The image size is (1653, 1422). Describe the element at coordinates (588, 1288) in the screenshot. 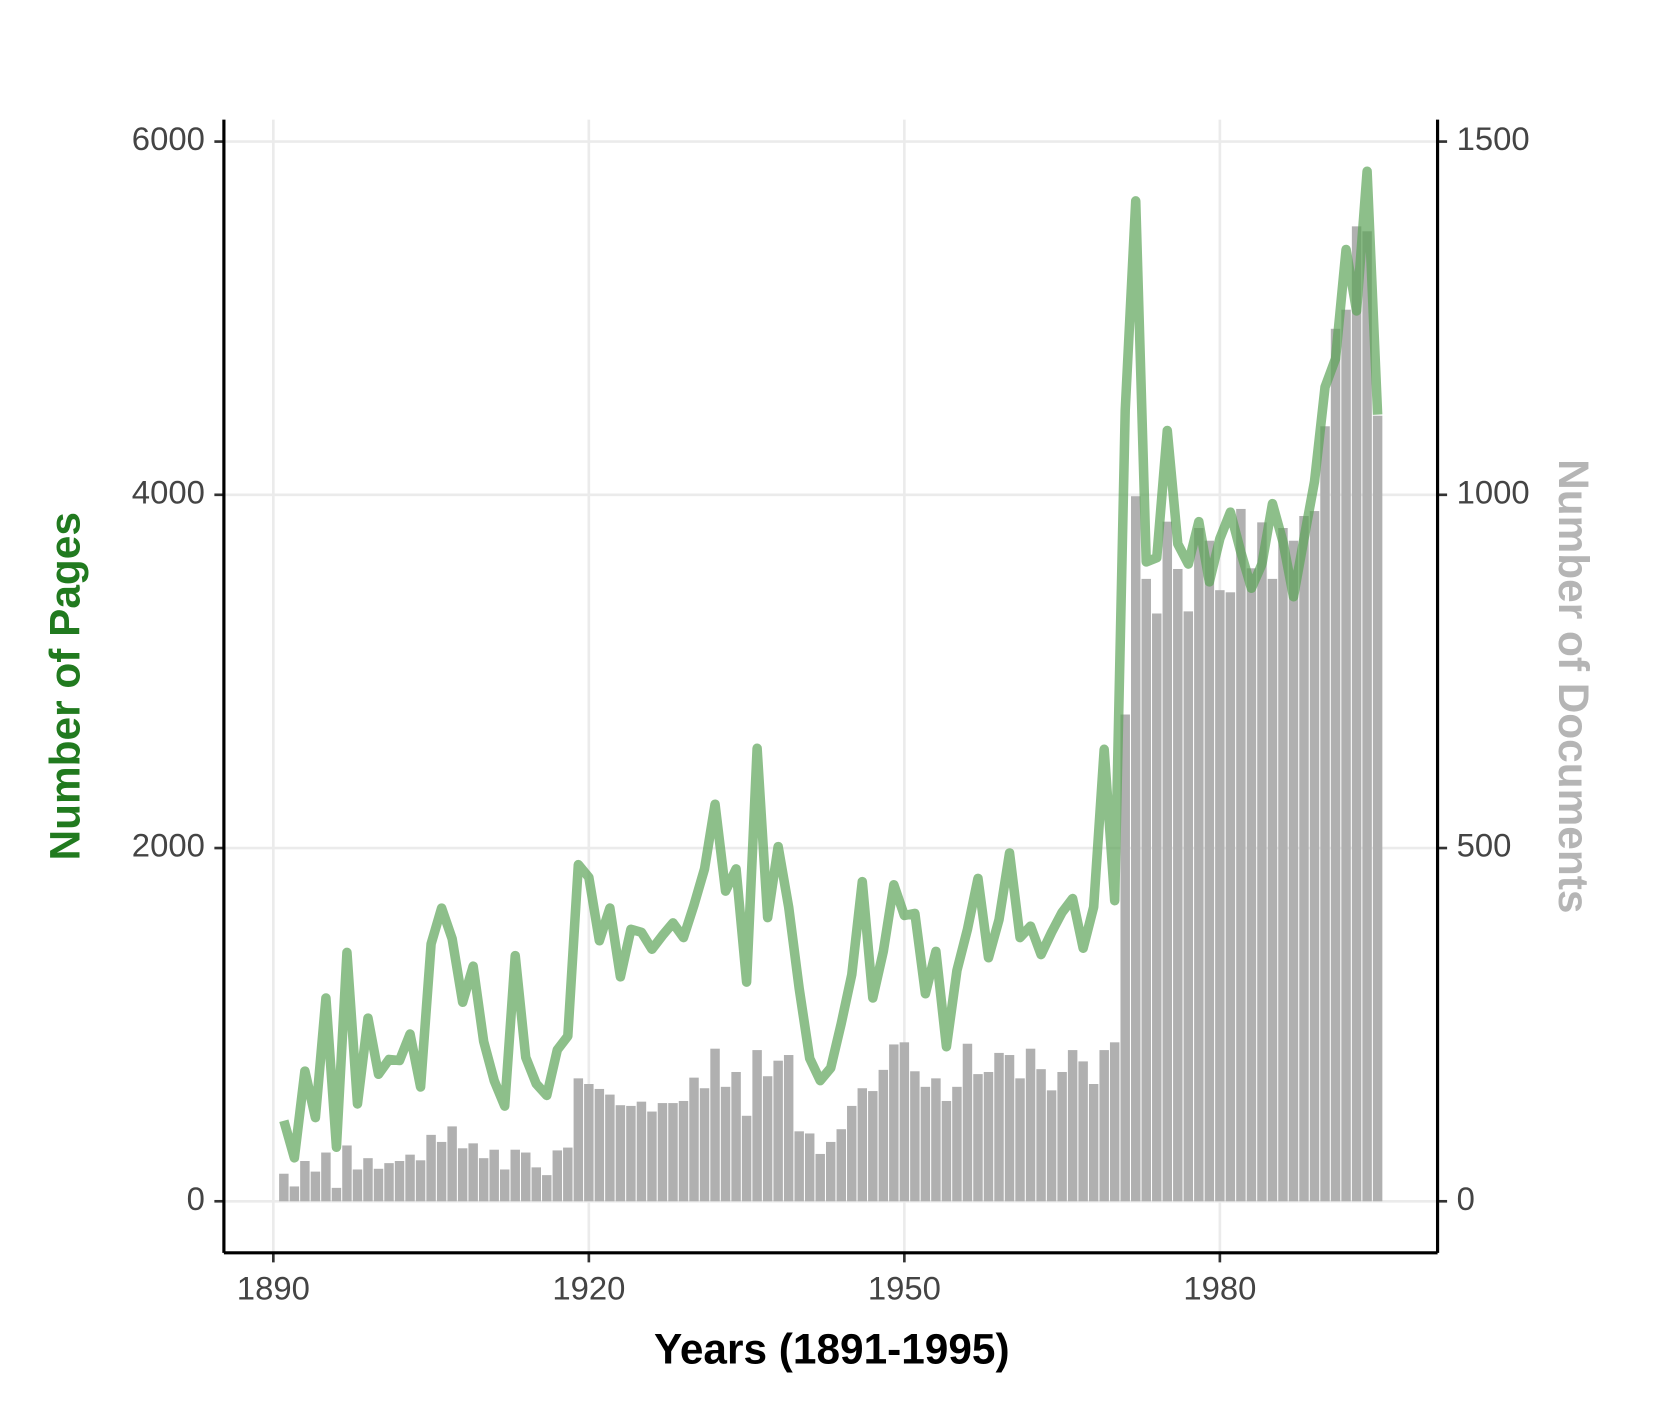

I see `x-tick-label: 1920` at that location.